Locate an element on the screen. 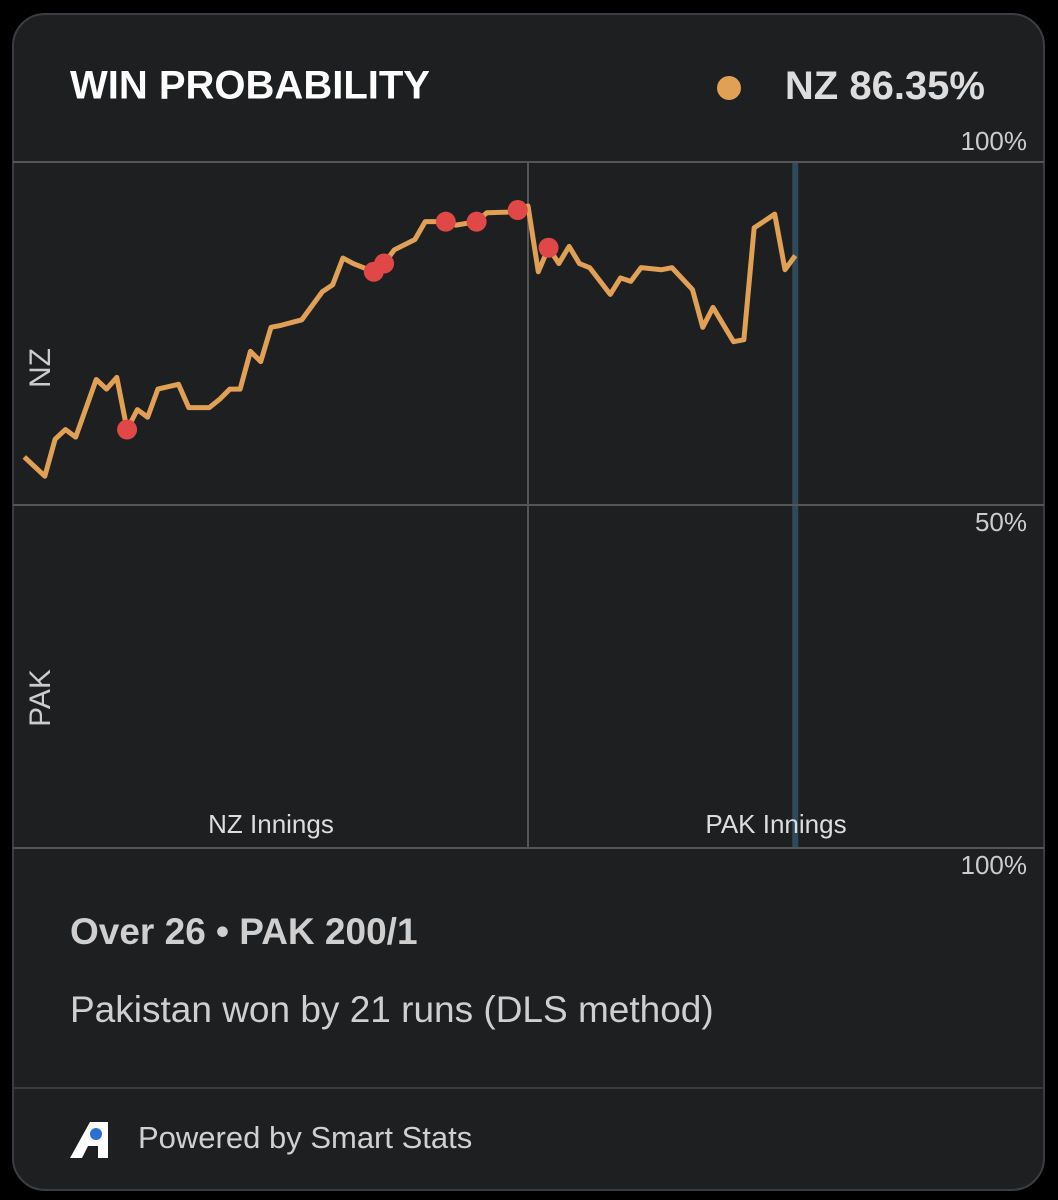 This screenshot has width=1058, height=1200. logo is located at coordinates (89, 1140).